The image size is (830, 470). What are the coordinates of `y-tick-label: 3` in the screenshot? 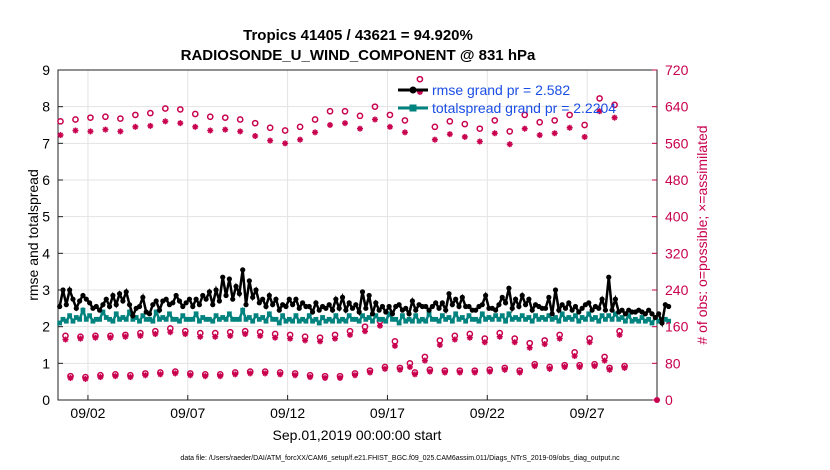 It's located at (46, 290).